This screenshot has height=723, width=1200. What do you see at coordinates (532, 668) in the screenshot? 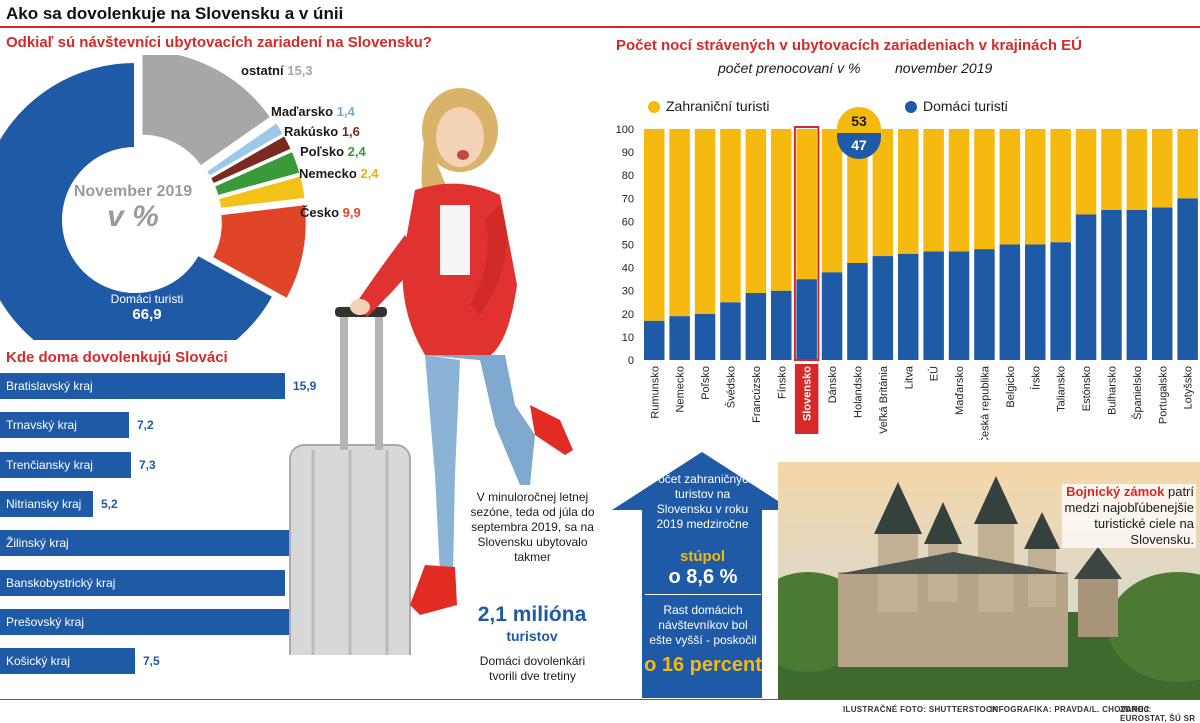
I see `domestic-share-text: Domáci dovolenkári tvorili dve tretiny` at bounding box center [532, 668].